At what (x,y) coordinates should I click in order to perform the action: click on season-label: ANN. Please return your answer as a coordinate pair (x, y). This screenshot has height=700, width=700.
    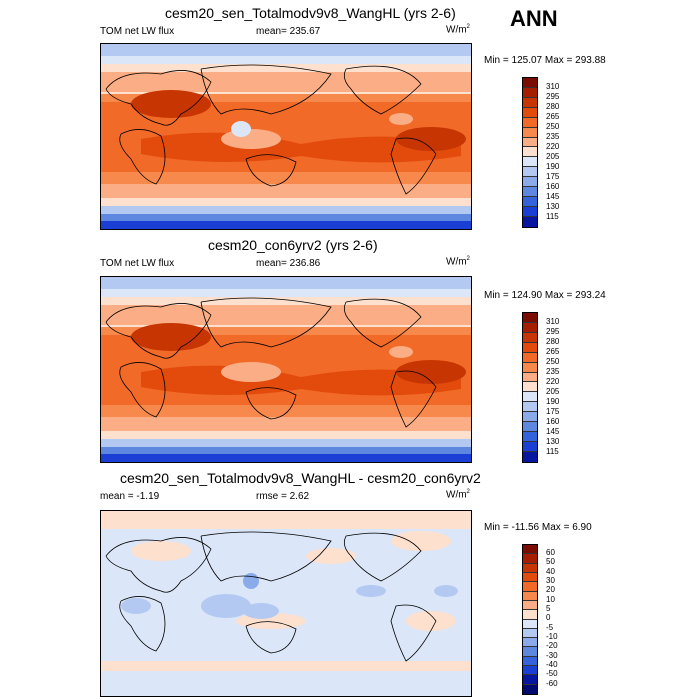
    Looking at the image, I should click on (534, 18).